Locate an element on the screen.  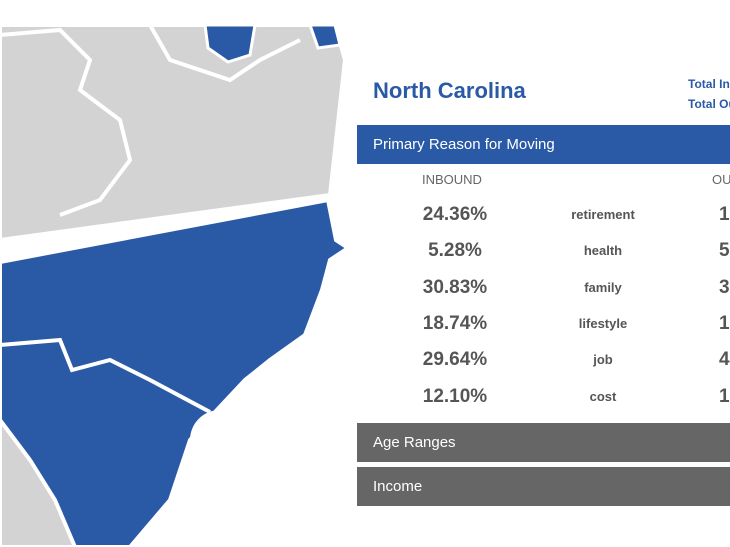
reason-inbound: 12.10% is located at coordinates (455, 396).